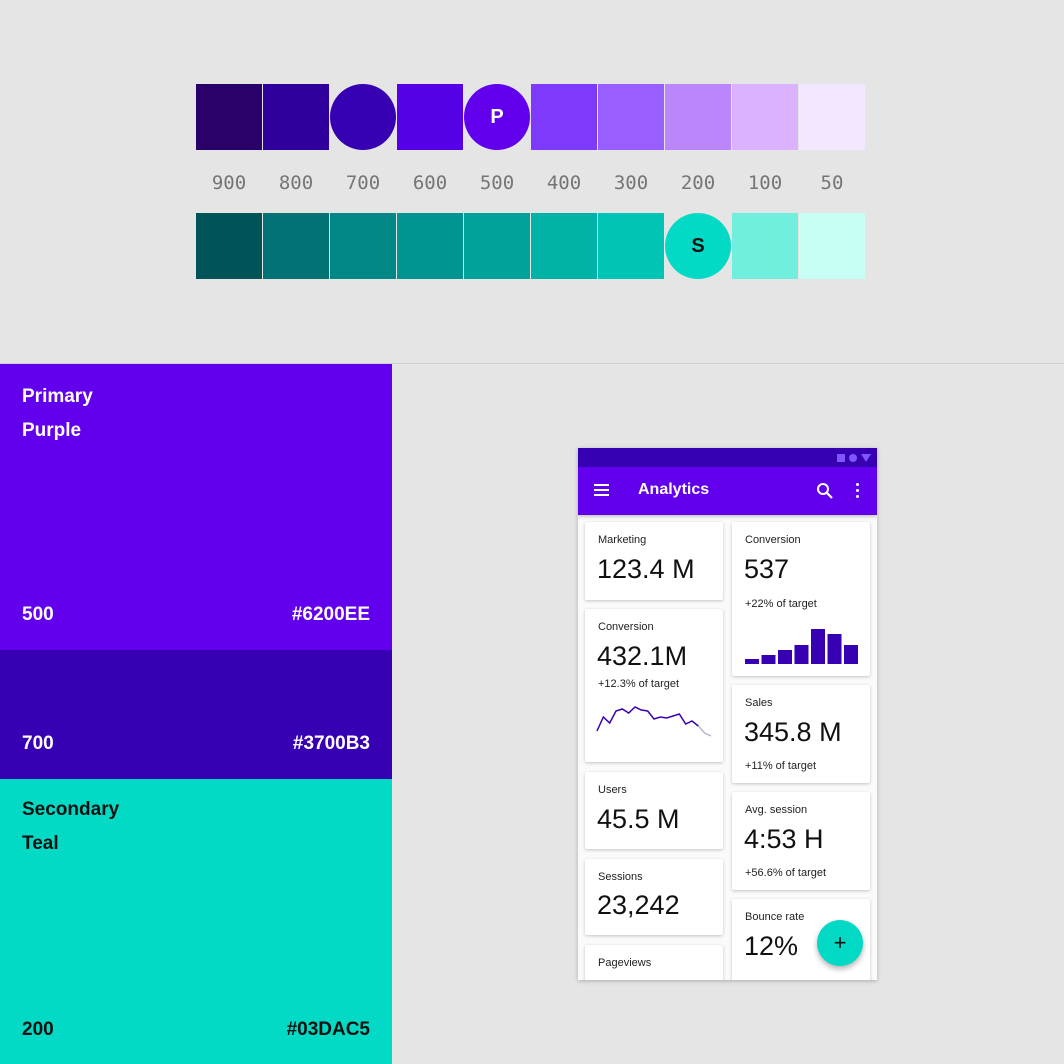 The width and height of the screenshot is (1064, 1064). What do you see at coordinates (625, 963) in the screenshot?
I see `card-title: Pageviews` at bounding box center [625, 963].